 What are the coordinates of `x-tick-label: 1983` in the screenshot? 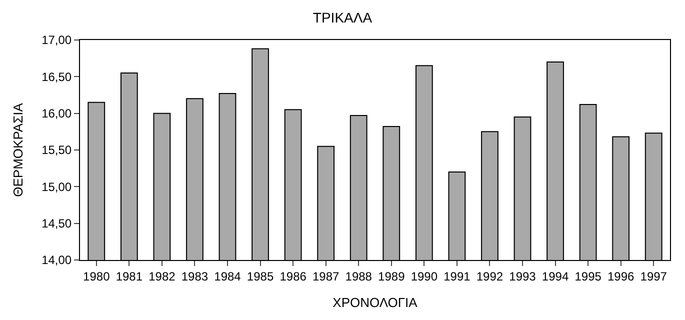 It's located at (194, 276).